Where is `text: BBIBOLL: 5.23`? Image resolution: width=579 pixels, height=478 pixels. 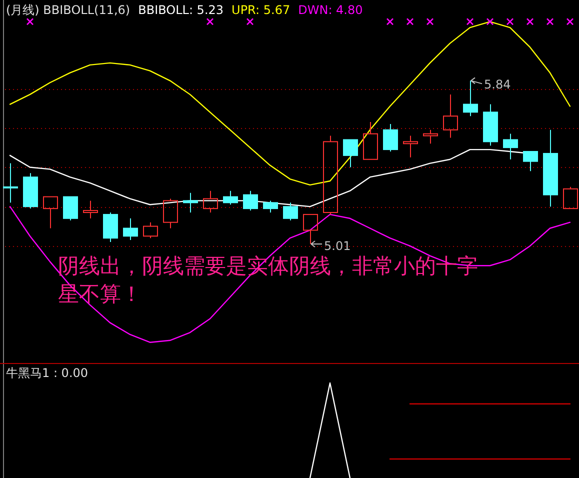
text: BBIBOLL: 5.23 is located at coordinates (181, 10).